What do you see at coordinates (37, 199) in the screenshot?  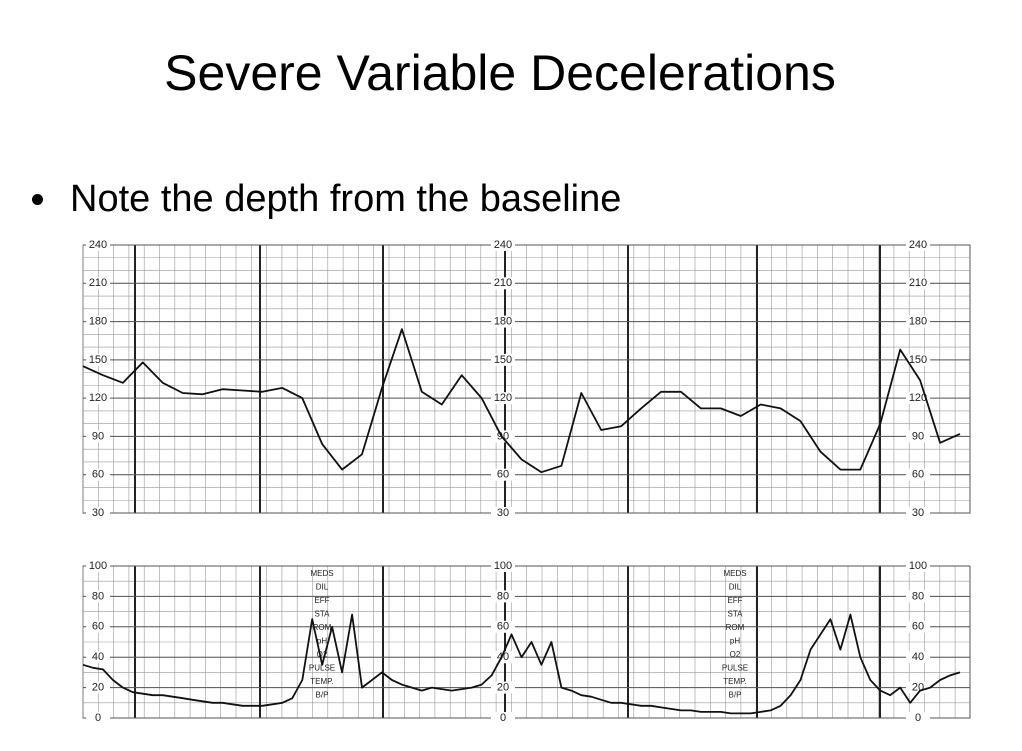 I see `bullet-marker` at bounding box center [37, 199].